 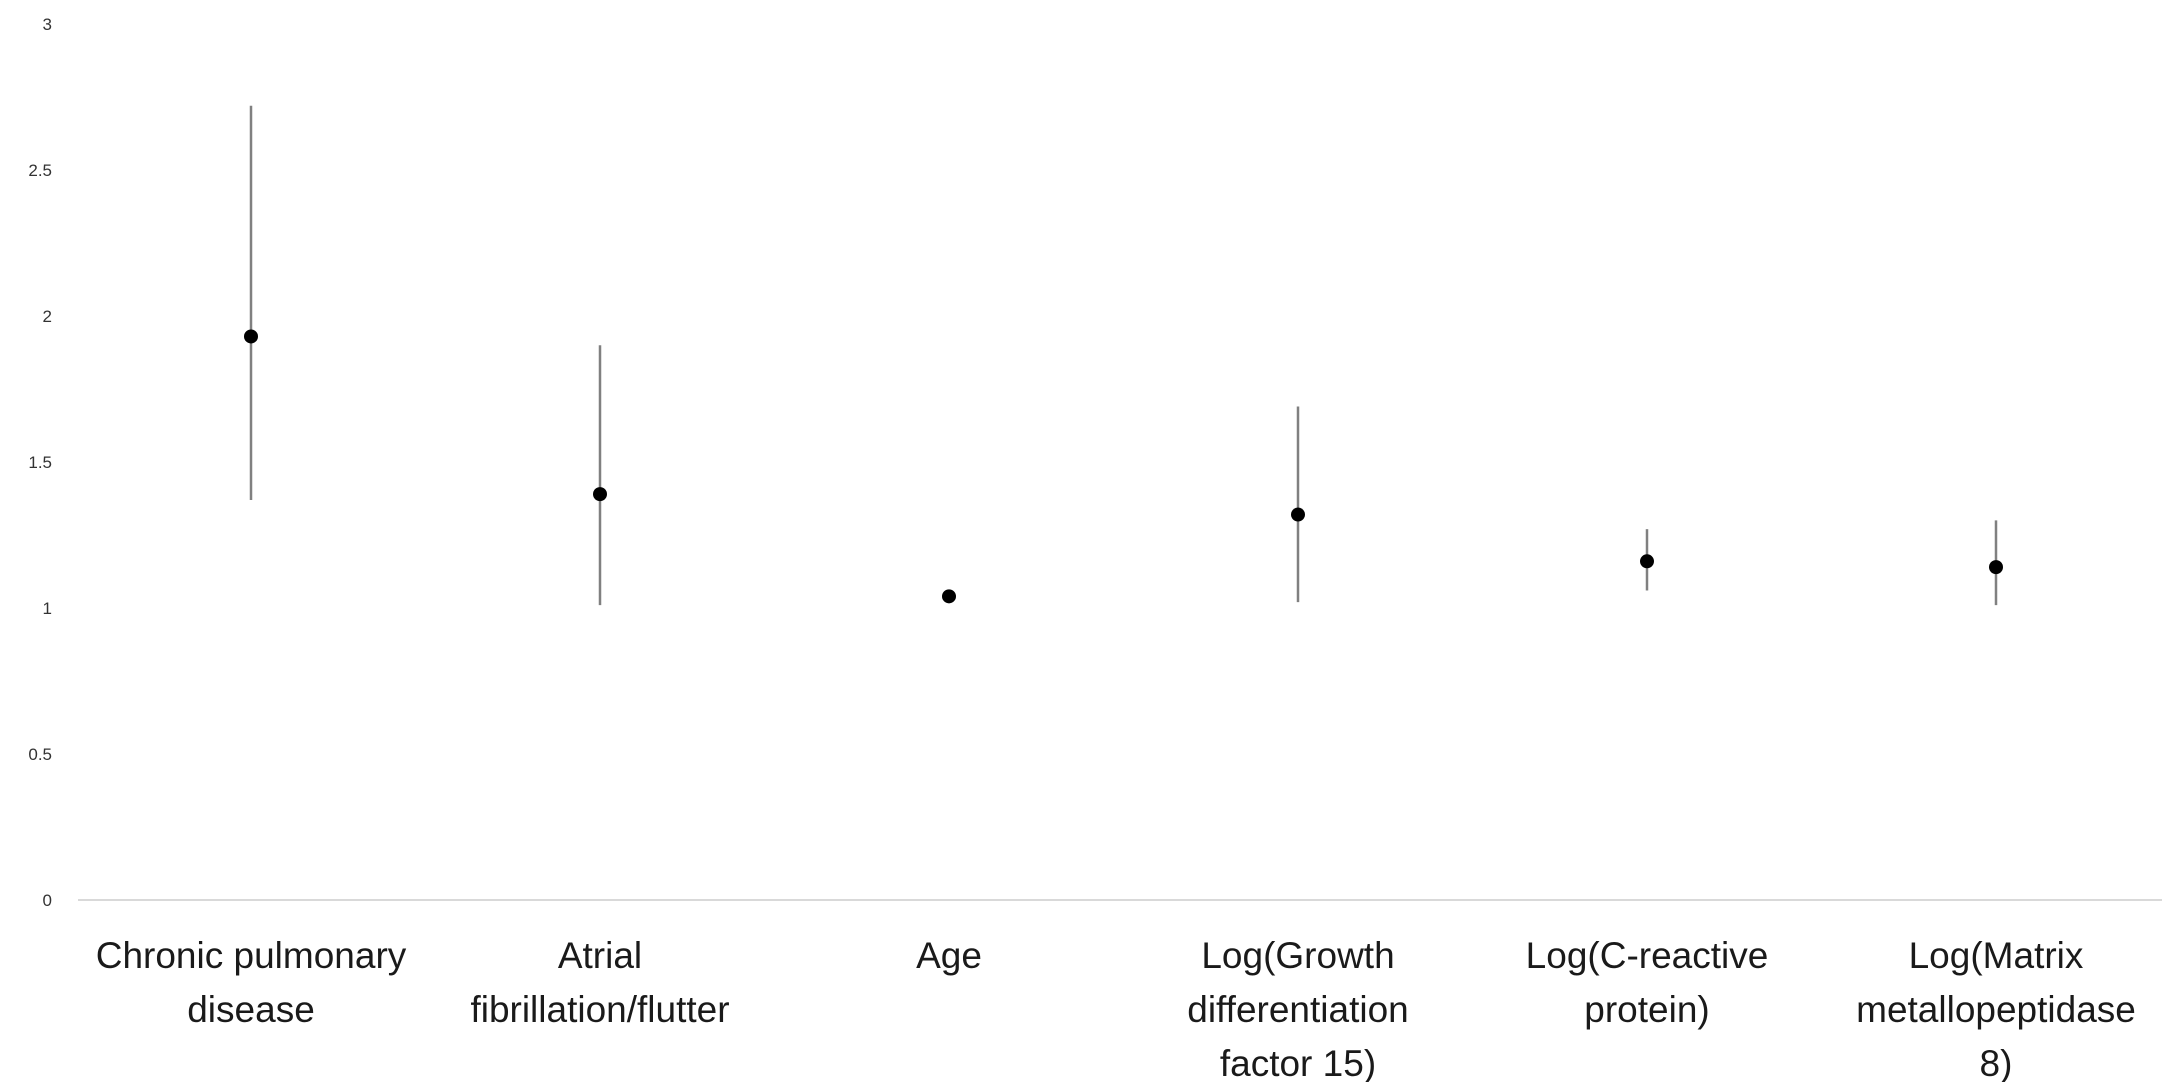 What do you see at coordinates (1646, 1009) in the screenshot?
I see `x-category-label: protein)` at bounding box center [1646, 1009].